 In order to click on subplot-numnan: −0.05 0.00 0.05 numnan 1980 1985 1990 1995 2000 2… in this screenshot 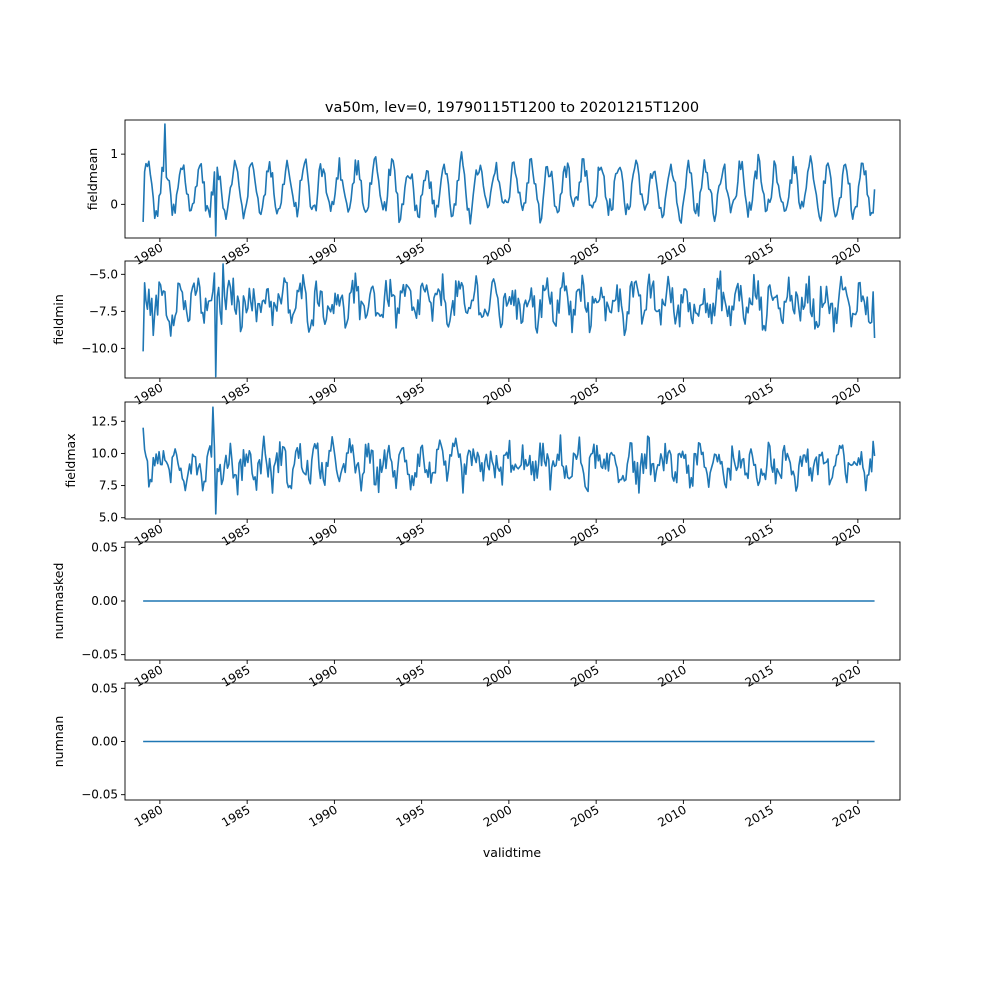, I will do `click(476, 755)`.